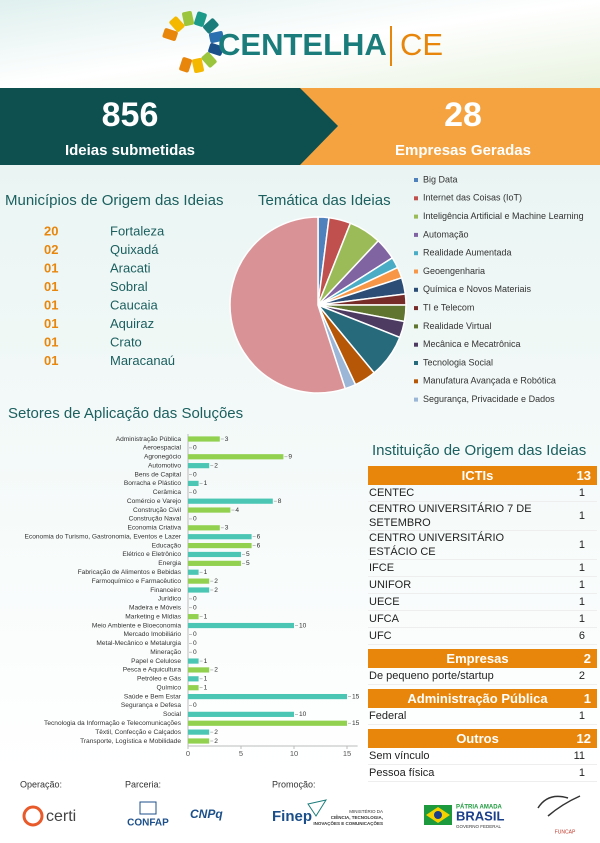  I want to click on legend-label: Big Data, so click(440, 179).